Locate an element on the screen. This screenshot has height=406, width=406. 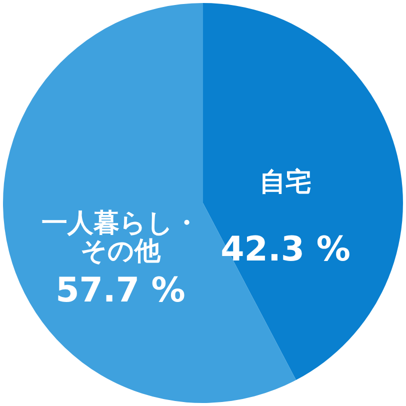
data-label: 42.3 % is located at coordinates (285, 250).